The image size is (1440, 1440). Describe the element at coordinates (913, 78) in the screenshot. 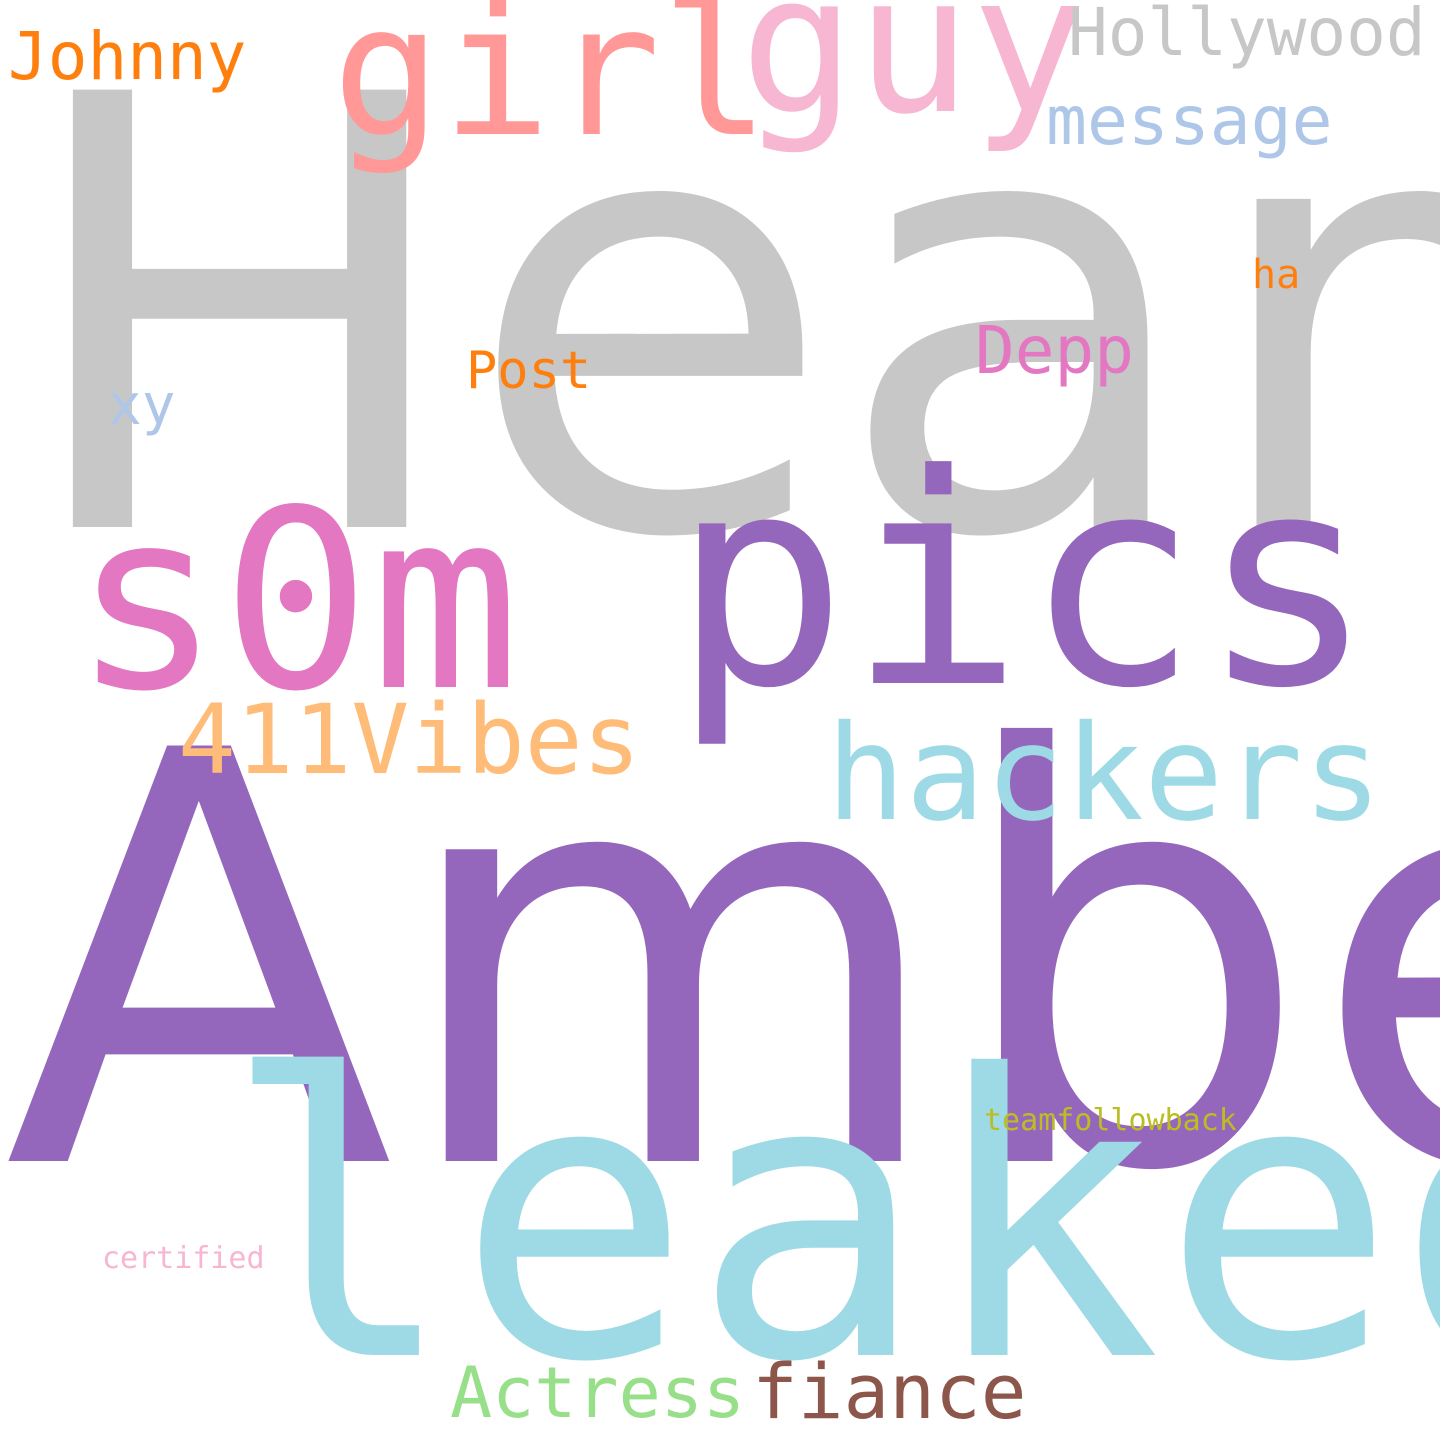

I see `word-guy: guy` at that location.